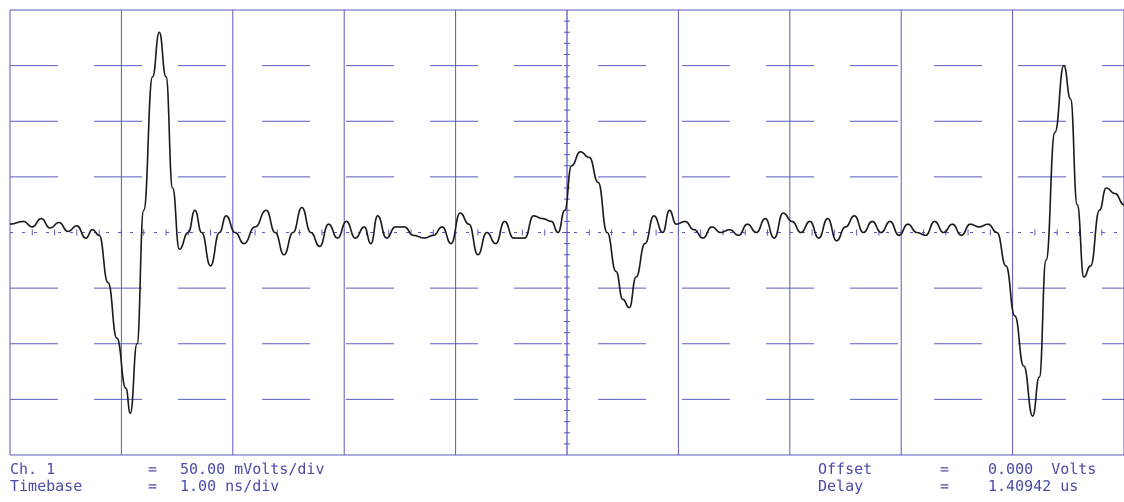  Describe the element at coordinates (1042, 469) in the screenshot. I see `offset-value: 0.000 Volts` at that location.